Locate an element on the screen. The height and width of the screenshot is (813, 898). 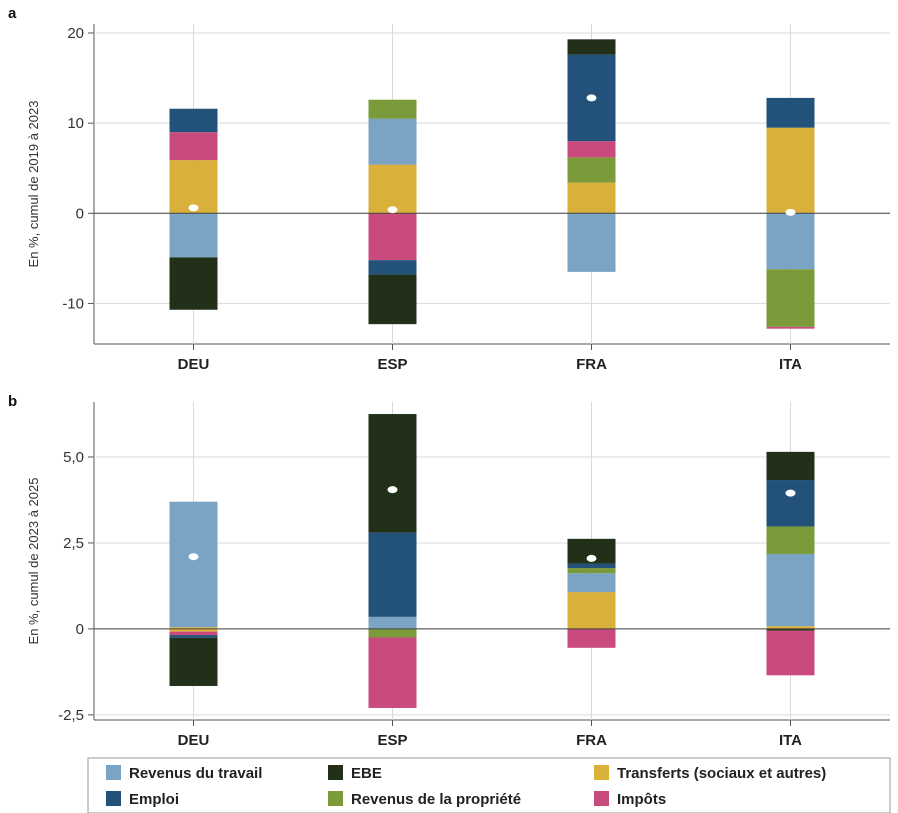
panel-a-total-marker-deu is located at coordinates (193, 208).